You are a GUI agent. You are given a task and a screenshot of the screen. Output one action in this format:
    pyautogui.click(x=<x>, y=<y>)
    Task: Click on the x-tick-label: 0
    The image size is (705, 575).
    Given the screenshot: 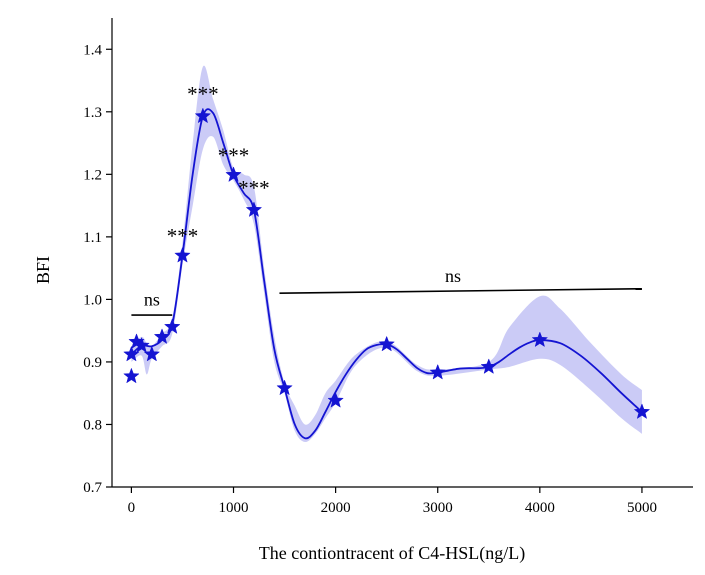 What is the action you would take?
    pyautogui.click(x=132, y=508)
    